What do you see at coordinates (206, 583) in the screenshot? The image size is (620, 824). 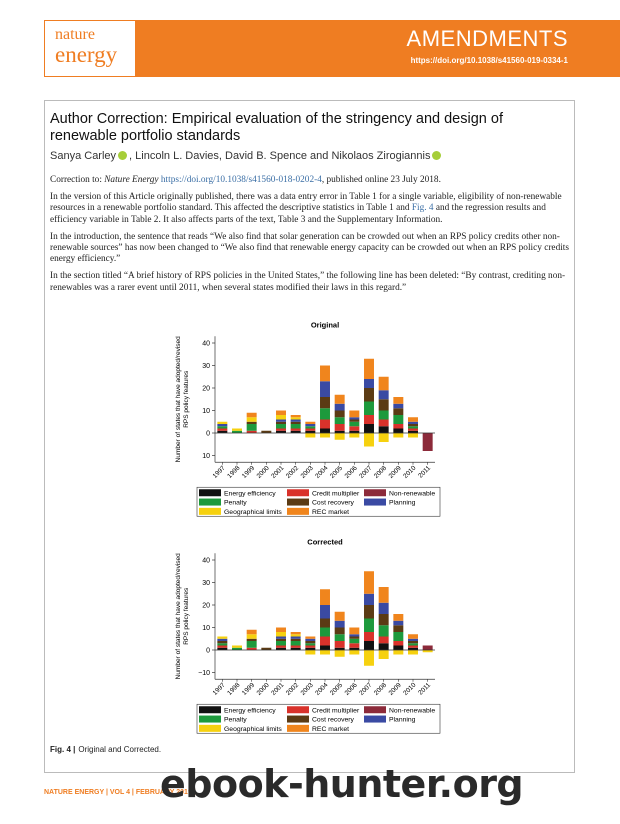 I see `y-tick-label: 30` at bounding box center [206, 583].